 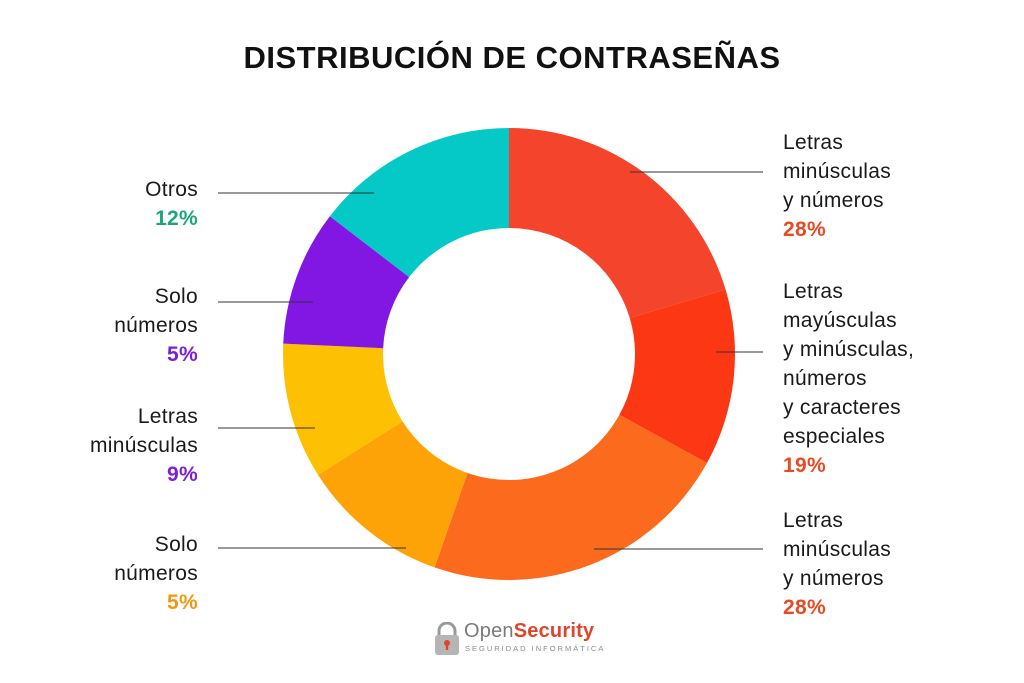 I want to click on slice-percent: 12%, so click(x=176, y=218).